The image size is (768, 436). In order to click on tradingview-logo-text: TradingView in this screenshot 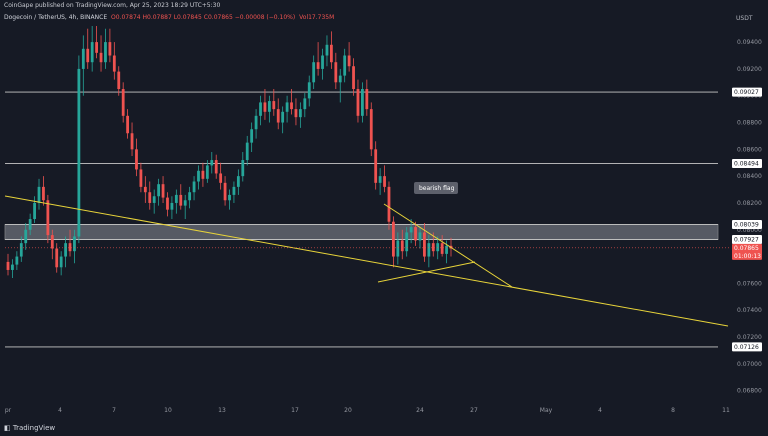, I will do `click(34, 428)`.